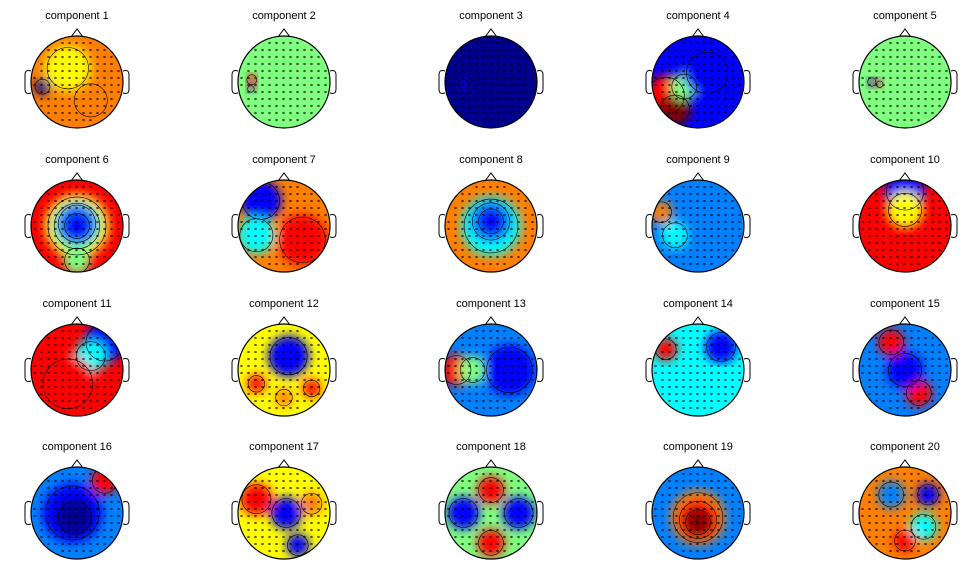 This screenshot has width=967, height=579. What do you see at coordinates (905, 177) in the screenshot?
I see `nose-outline` at bounding box center [905, 177].